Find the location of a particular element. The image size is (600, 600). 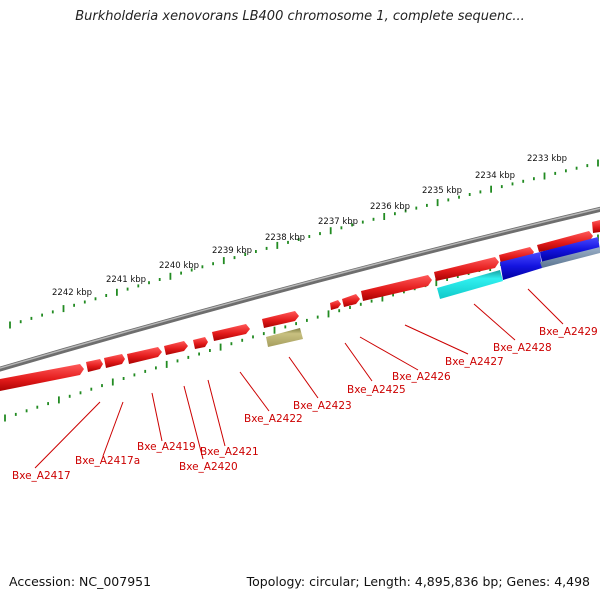

gene-label-bxe-a2420: Bxe_A2420 is located at coordinates (208, 467).